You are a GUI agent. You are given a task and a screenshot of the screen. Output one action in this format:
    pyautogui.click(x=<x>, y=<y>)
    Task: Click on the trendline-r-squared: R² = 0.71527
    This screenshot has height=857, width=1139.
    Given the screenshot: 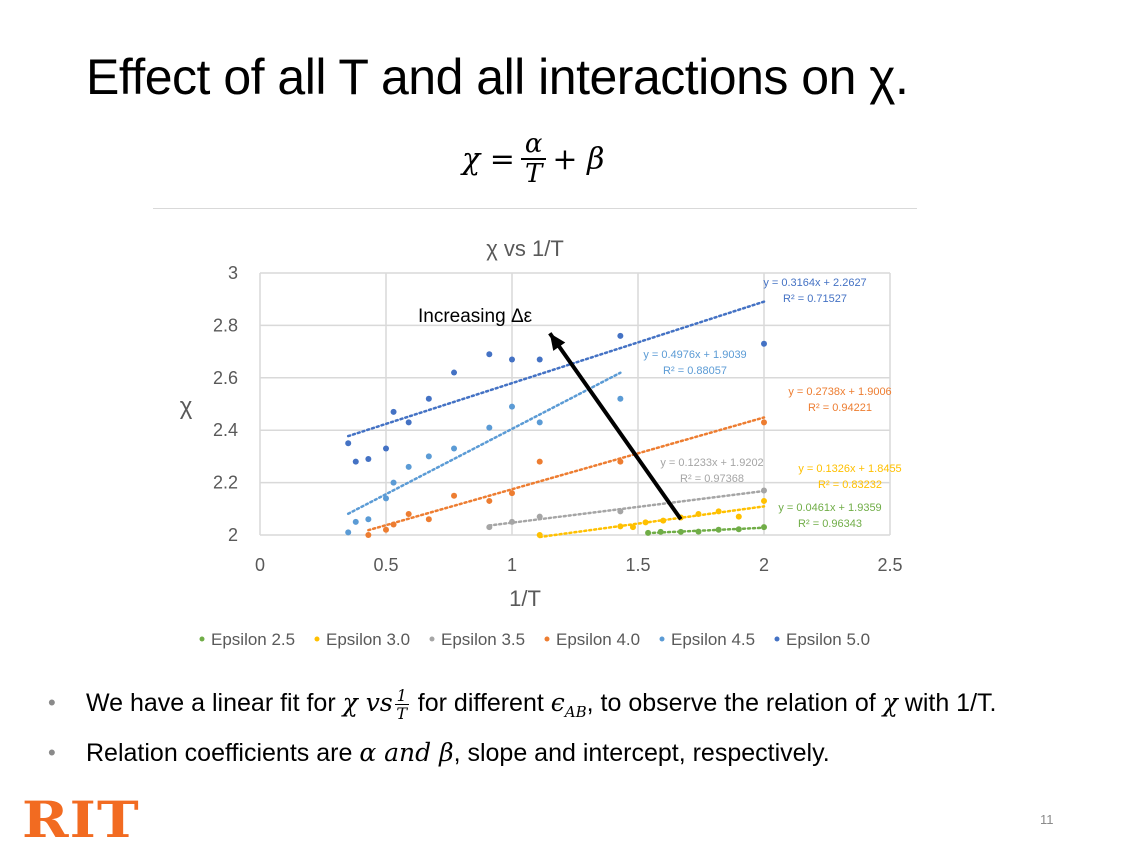 What is the action you would take?
    pyautogui.click(x=815, y=299)
    